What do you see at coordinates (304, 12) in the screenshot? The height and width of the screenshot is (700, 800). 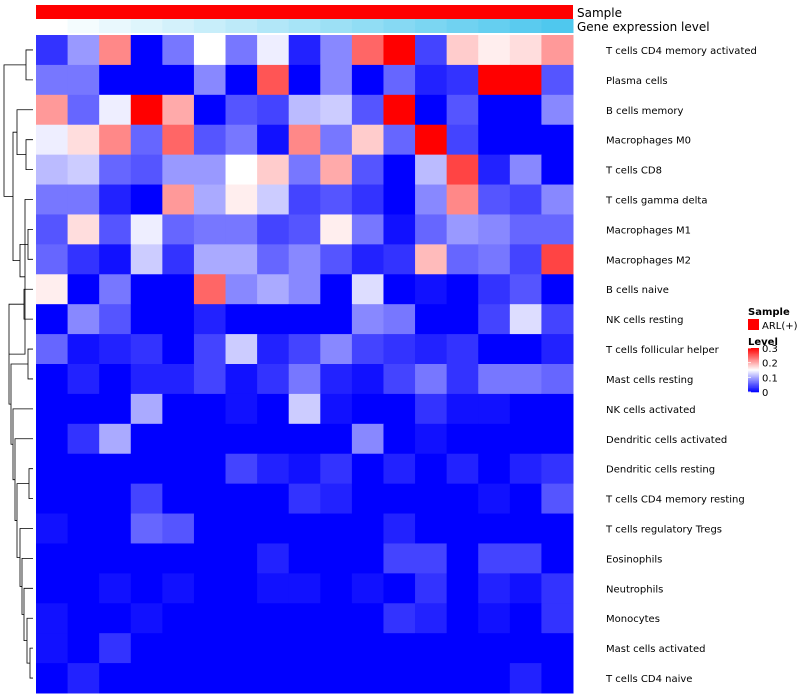 I see `sample-annotation-bar` at bounding box center [304, 12].